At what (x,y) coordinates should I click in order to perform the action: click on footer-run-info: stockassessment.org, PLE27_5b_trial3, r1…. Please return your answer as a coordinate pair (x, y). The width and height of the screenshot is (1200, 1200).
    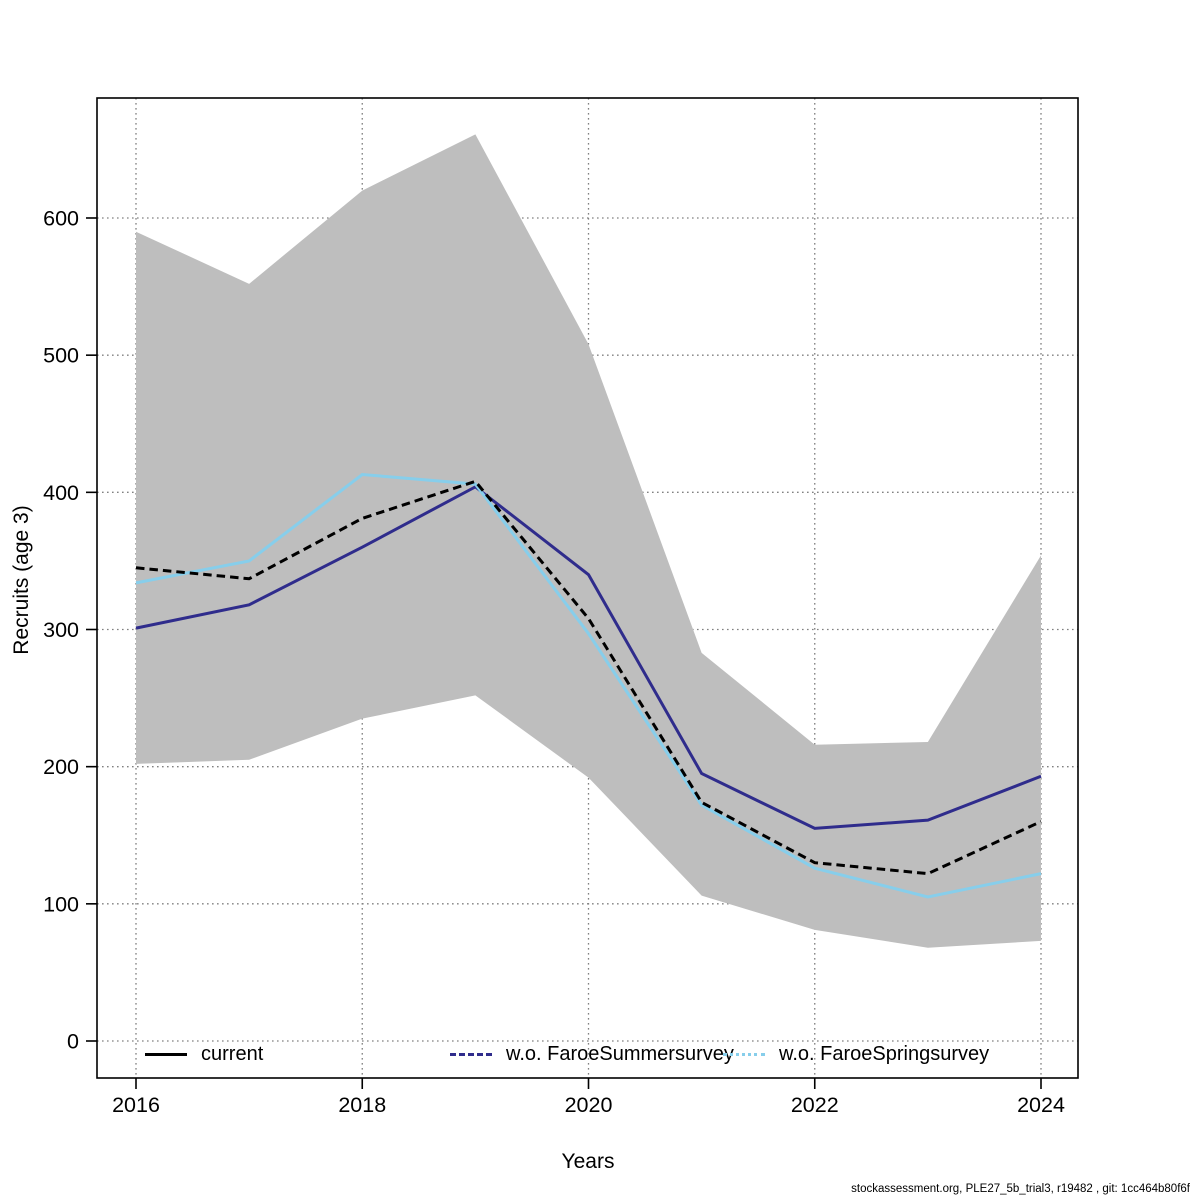
    Looking at the image, I should click on (1020, 1189).